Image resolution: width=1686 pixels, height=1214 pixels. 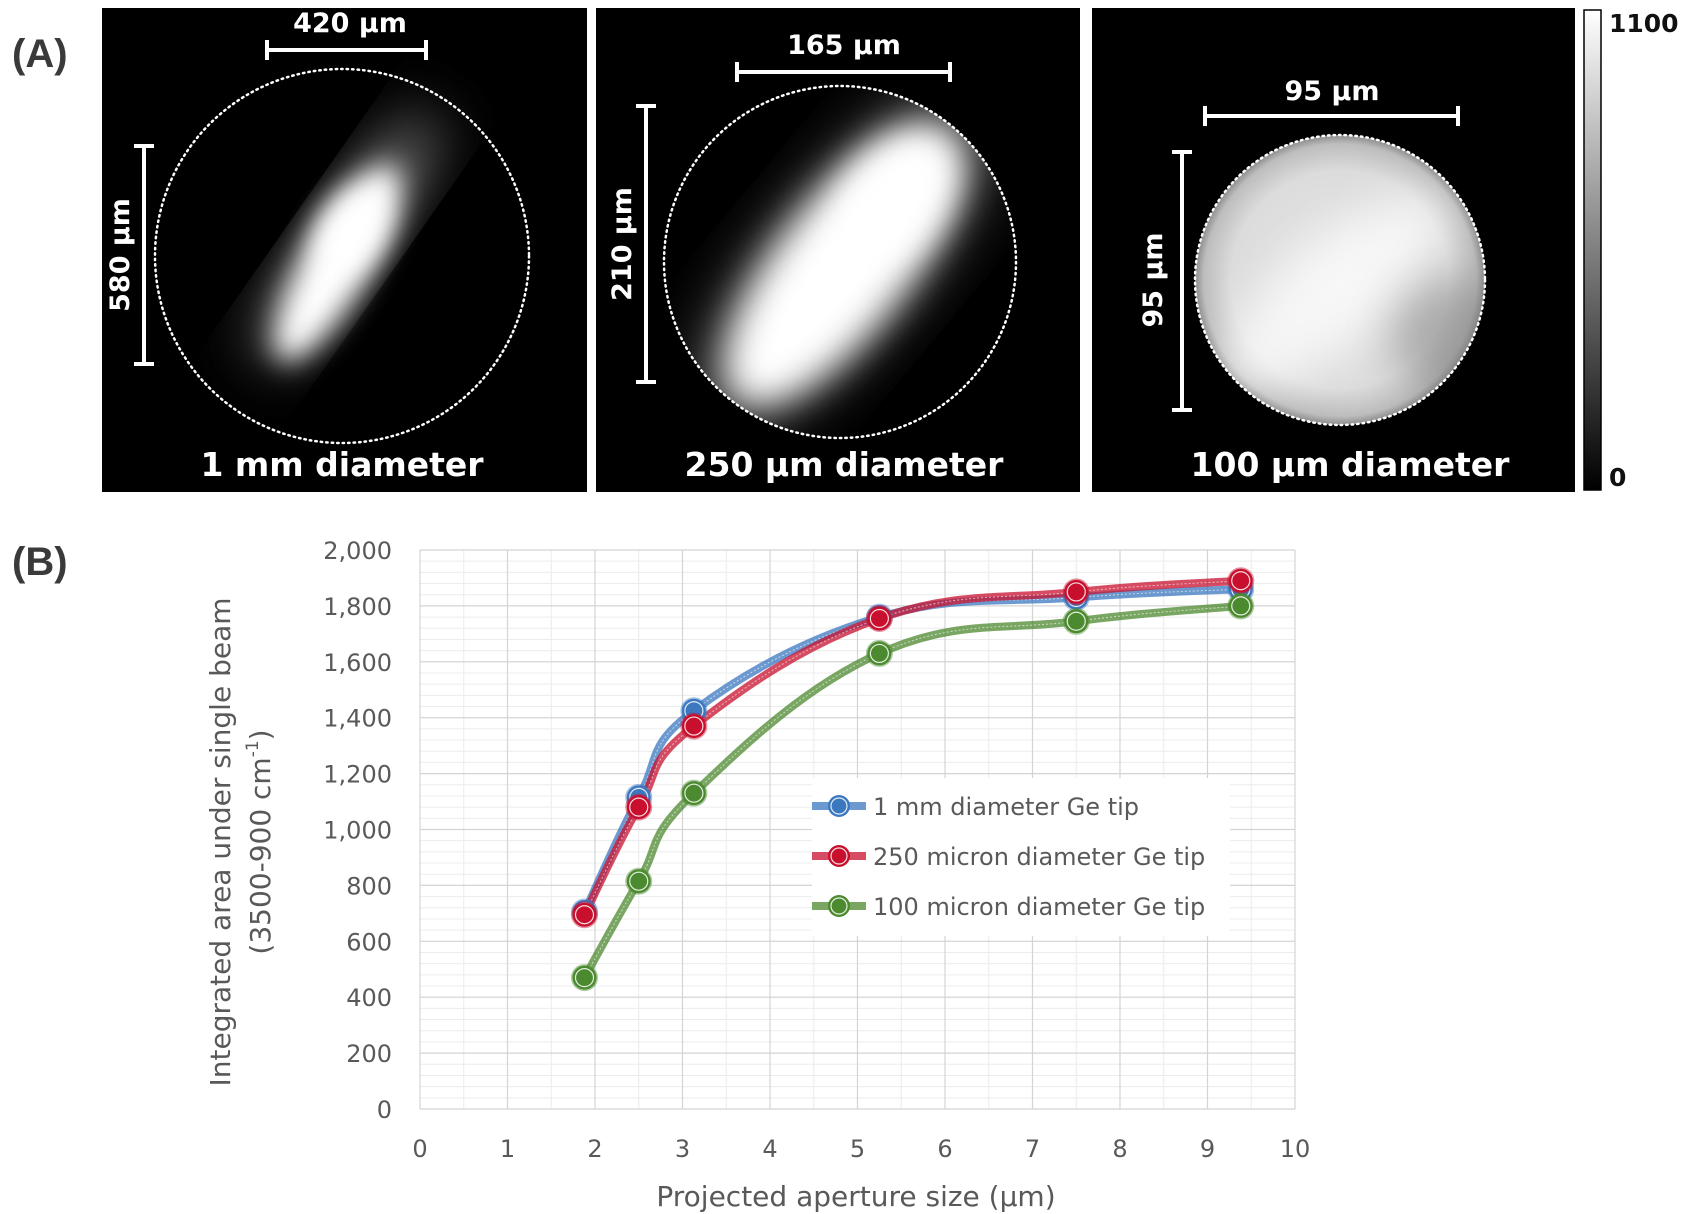 What do you see at coordinates (120, 255) in the screenshot?
I see `height-label: 580 µm` at bounding box center [120, 255].